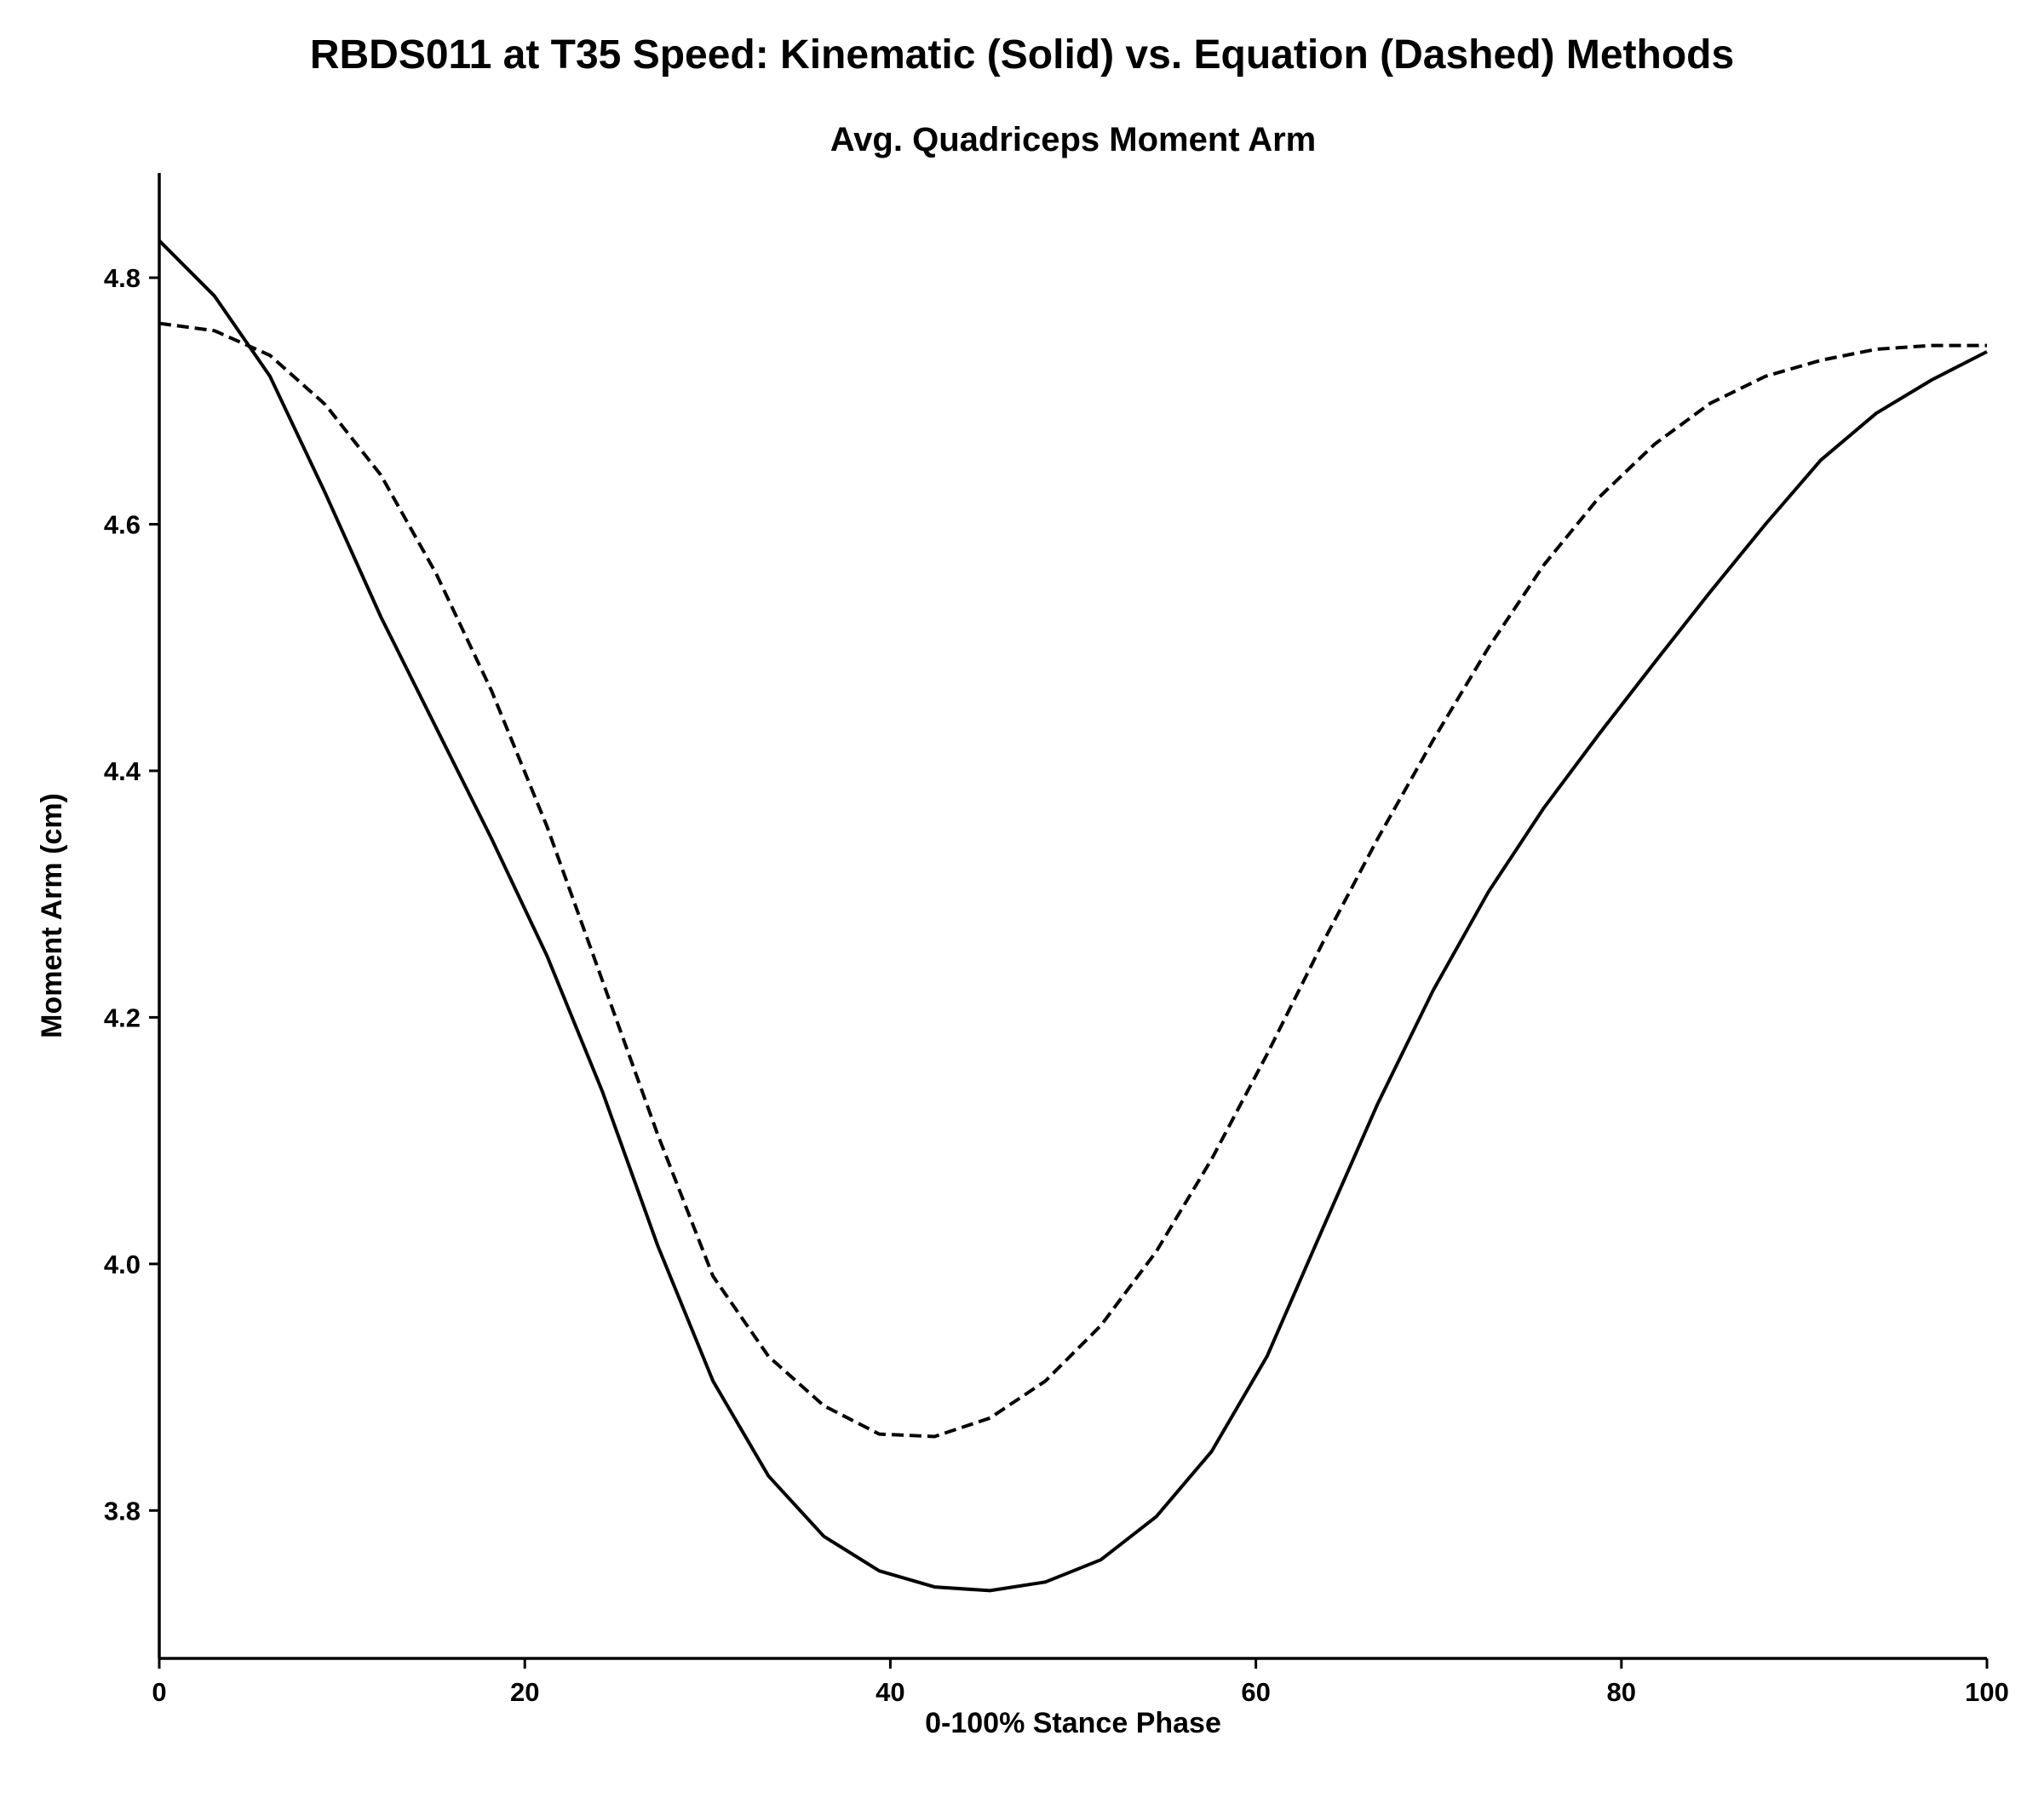 The width and height of the screenshot is (2044, 1793). I want to click on x-axis-ticks: 0 20 40 60 80 100, so click(1080, 1683).